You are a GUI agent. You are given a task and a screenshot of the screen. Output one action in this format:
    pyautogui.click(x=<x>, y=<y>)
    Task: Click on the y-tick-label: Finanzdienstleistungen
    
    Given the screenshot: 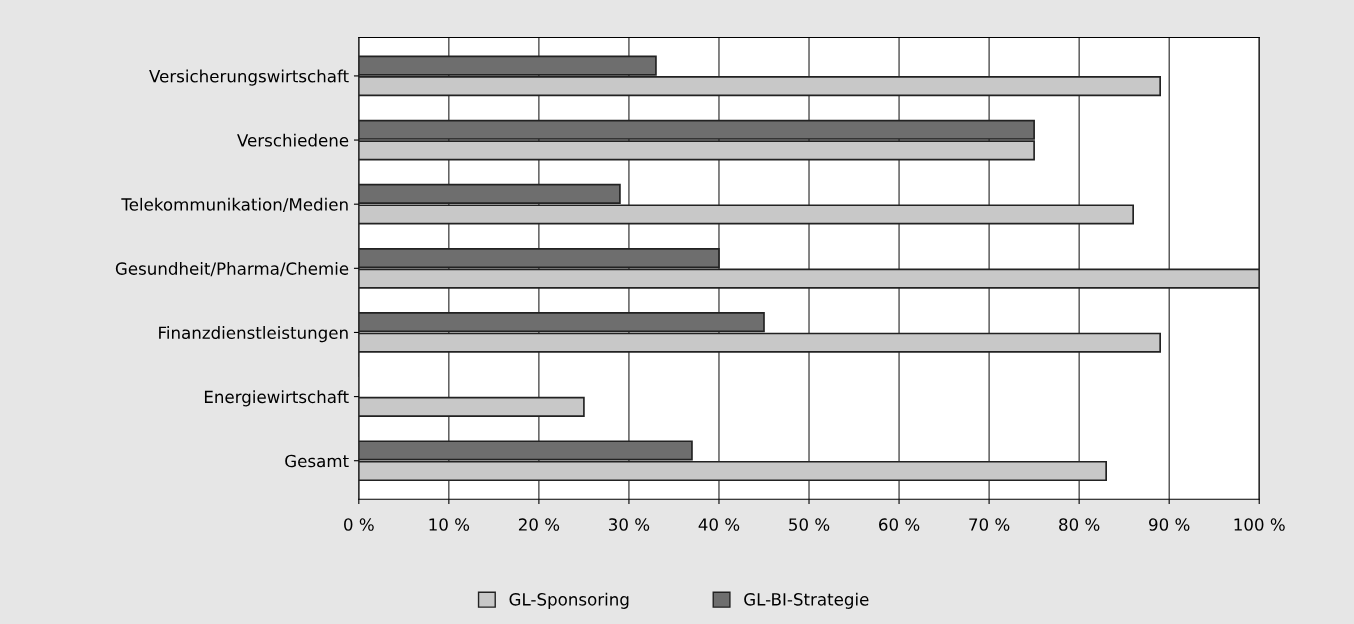 What is the action you would take?
    pyautogui.click(x=253, y=334)
    